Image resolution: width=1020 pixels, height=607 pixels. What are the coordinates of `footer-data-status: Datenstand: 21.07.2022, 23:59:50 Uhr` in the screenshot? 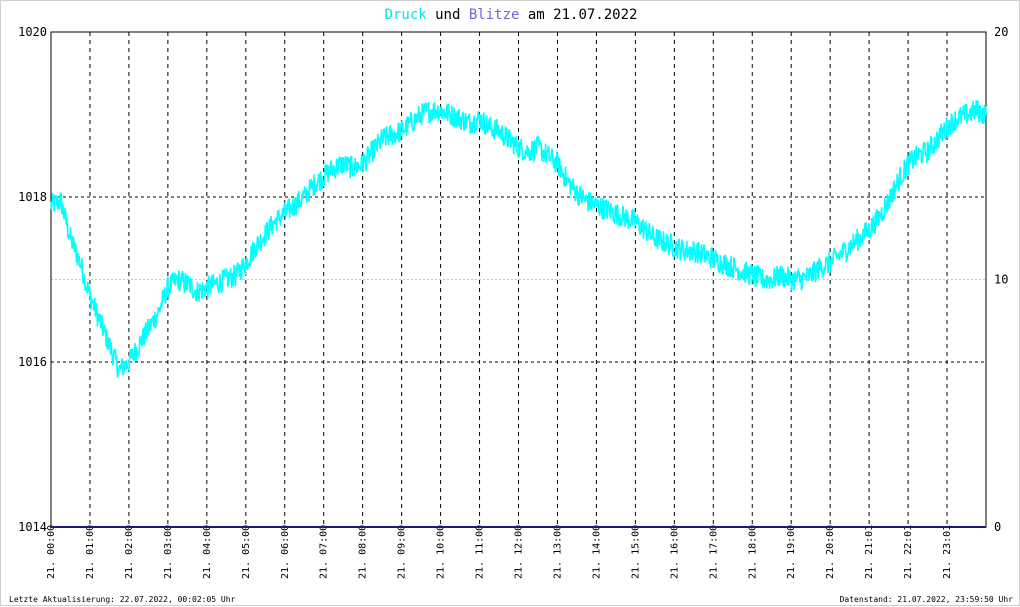 It's located at (927, 599).